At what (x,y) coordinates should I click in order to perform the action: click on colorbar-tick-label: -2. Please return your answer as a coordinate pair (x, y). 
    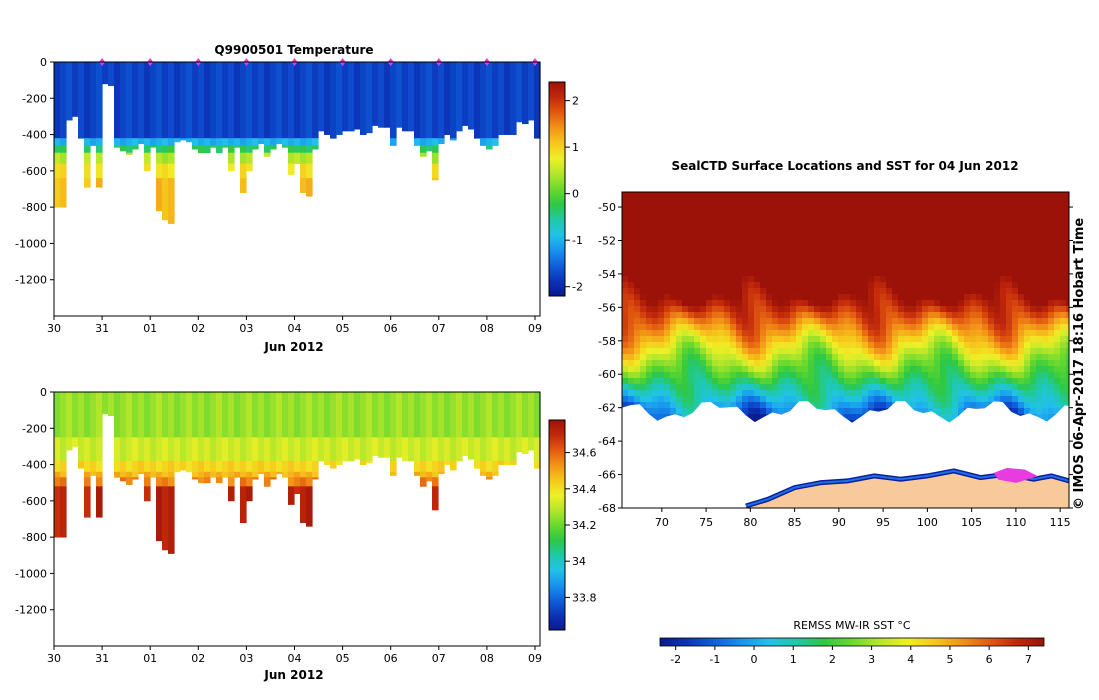
    Looking at the image, I should click on (577, 287).